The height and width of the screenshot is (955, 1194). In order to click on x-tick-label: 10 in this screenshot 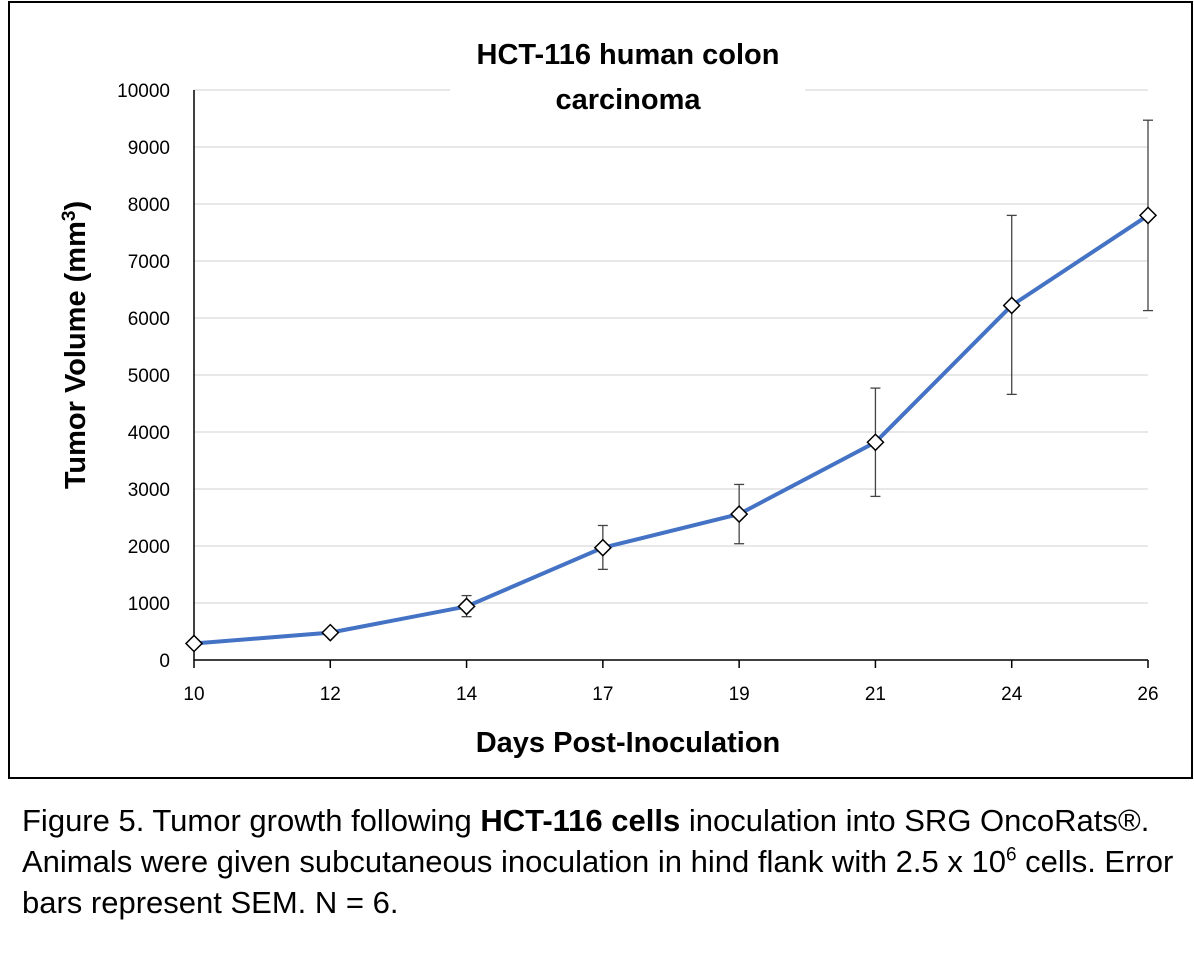, I will do `click(193, 694)`.